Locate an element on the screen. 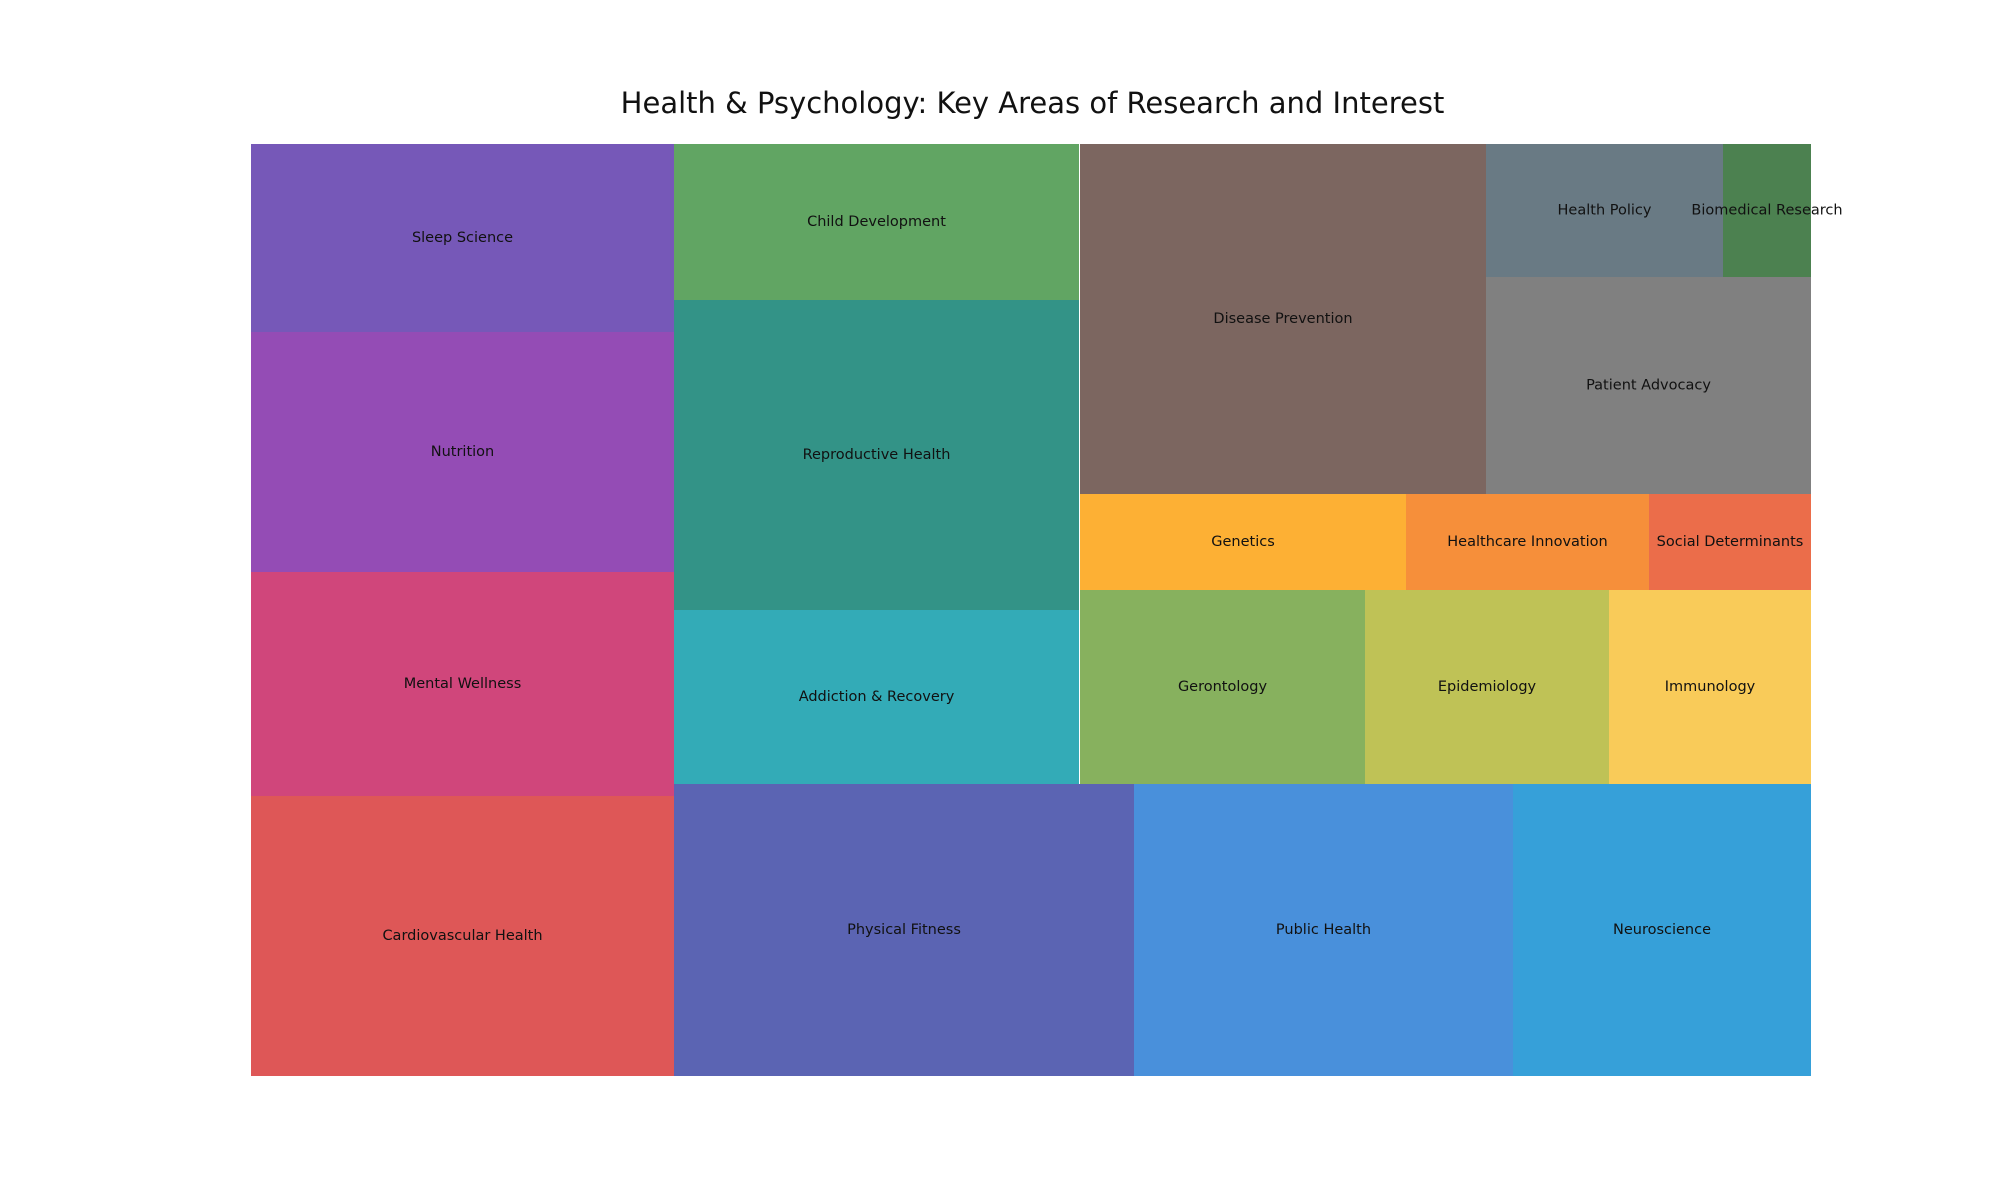 The height and width of the screenshot is (1200, 2000). tile-neuroscience is located at coordinates (1662, 930).